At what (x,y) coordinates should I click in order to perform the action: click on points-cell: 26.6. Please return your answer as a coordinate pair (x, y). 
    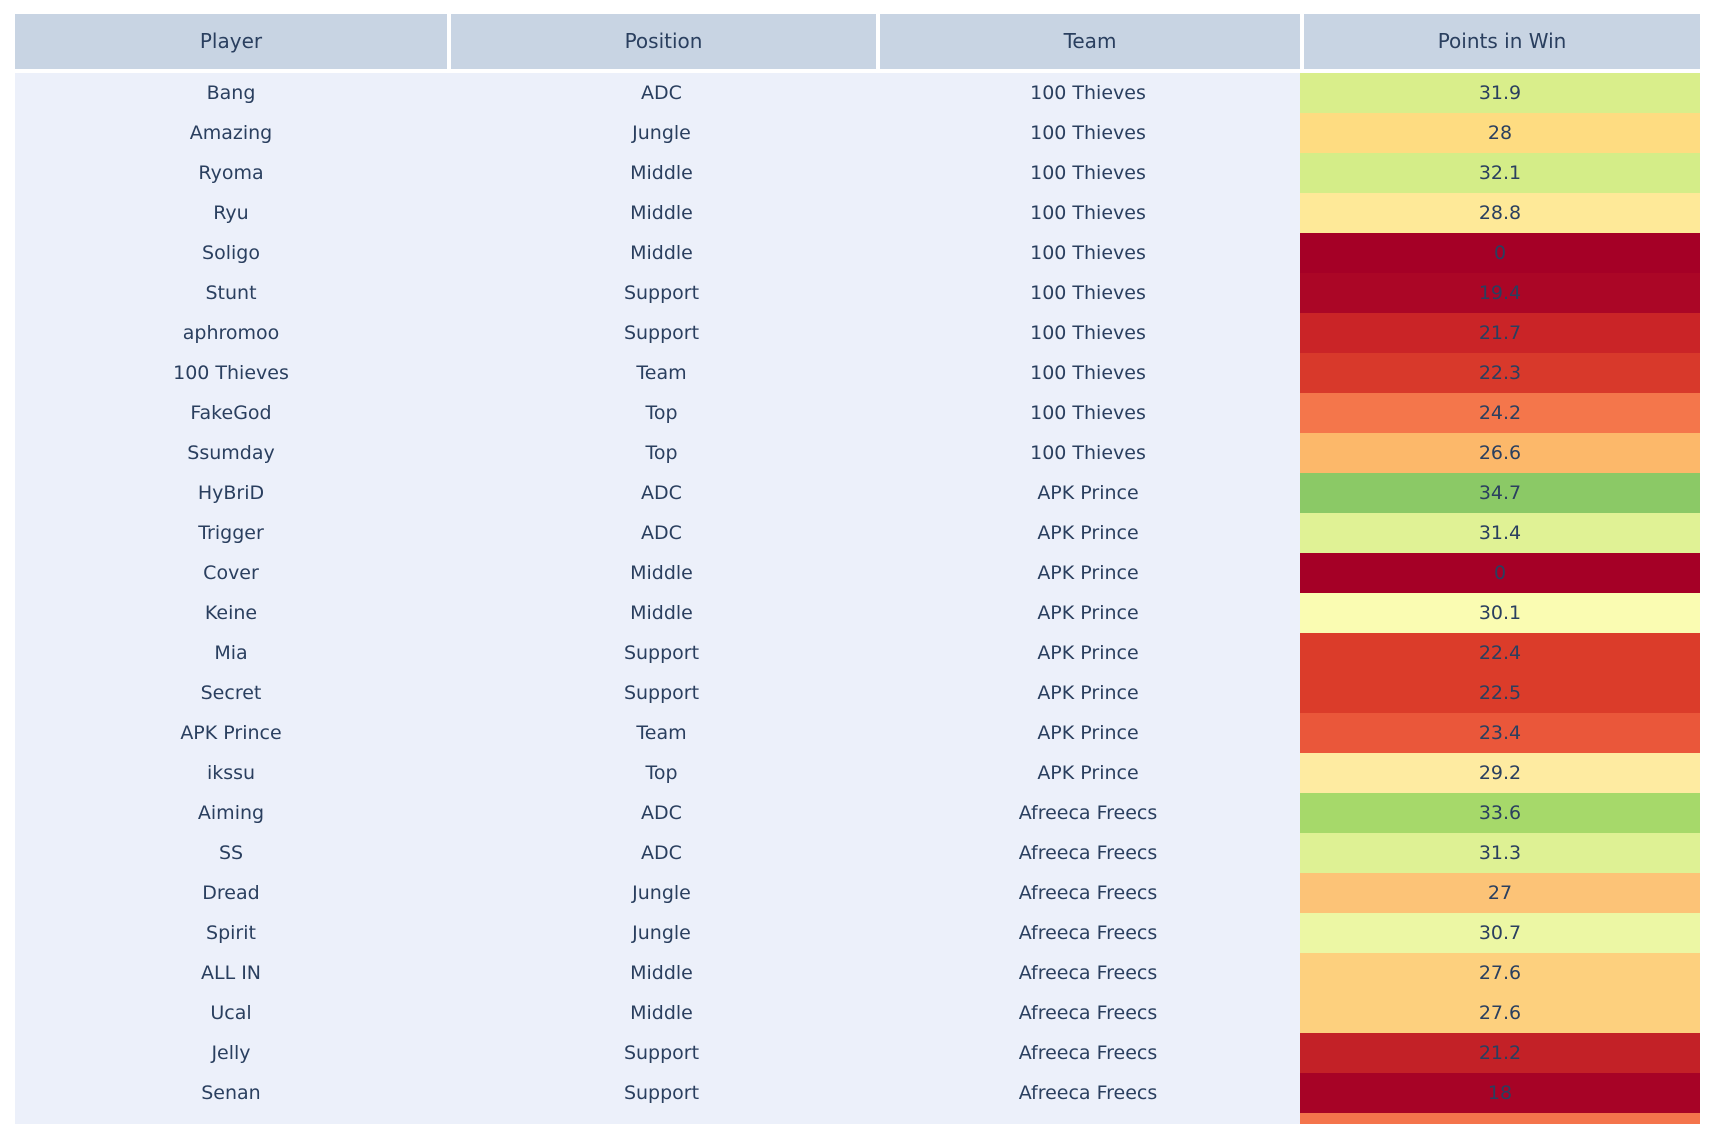
    Looking at the image, I should click on (1500, 453).